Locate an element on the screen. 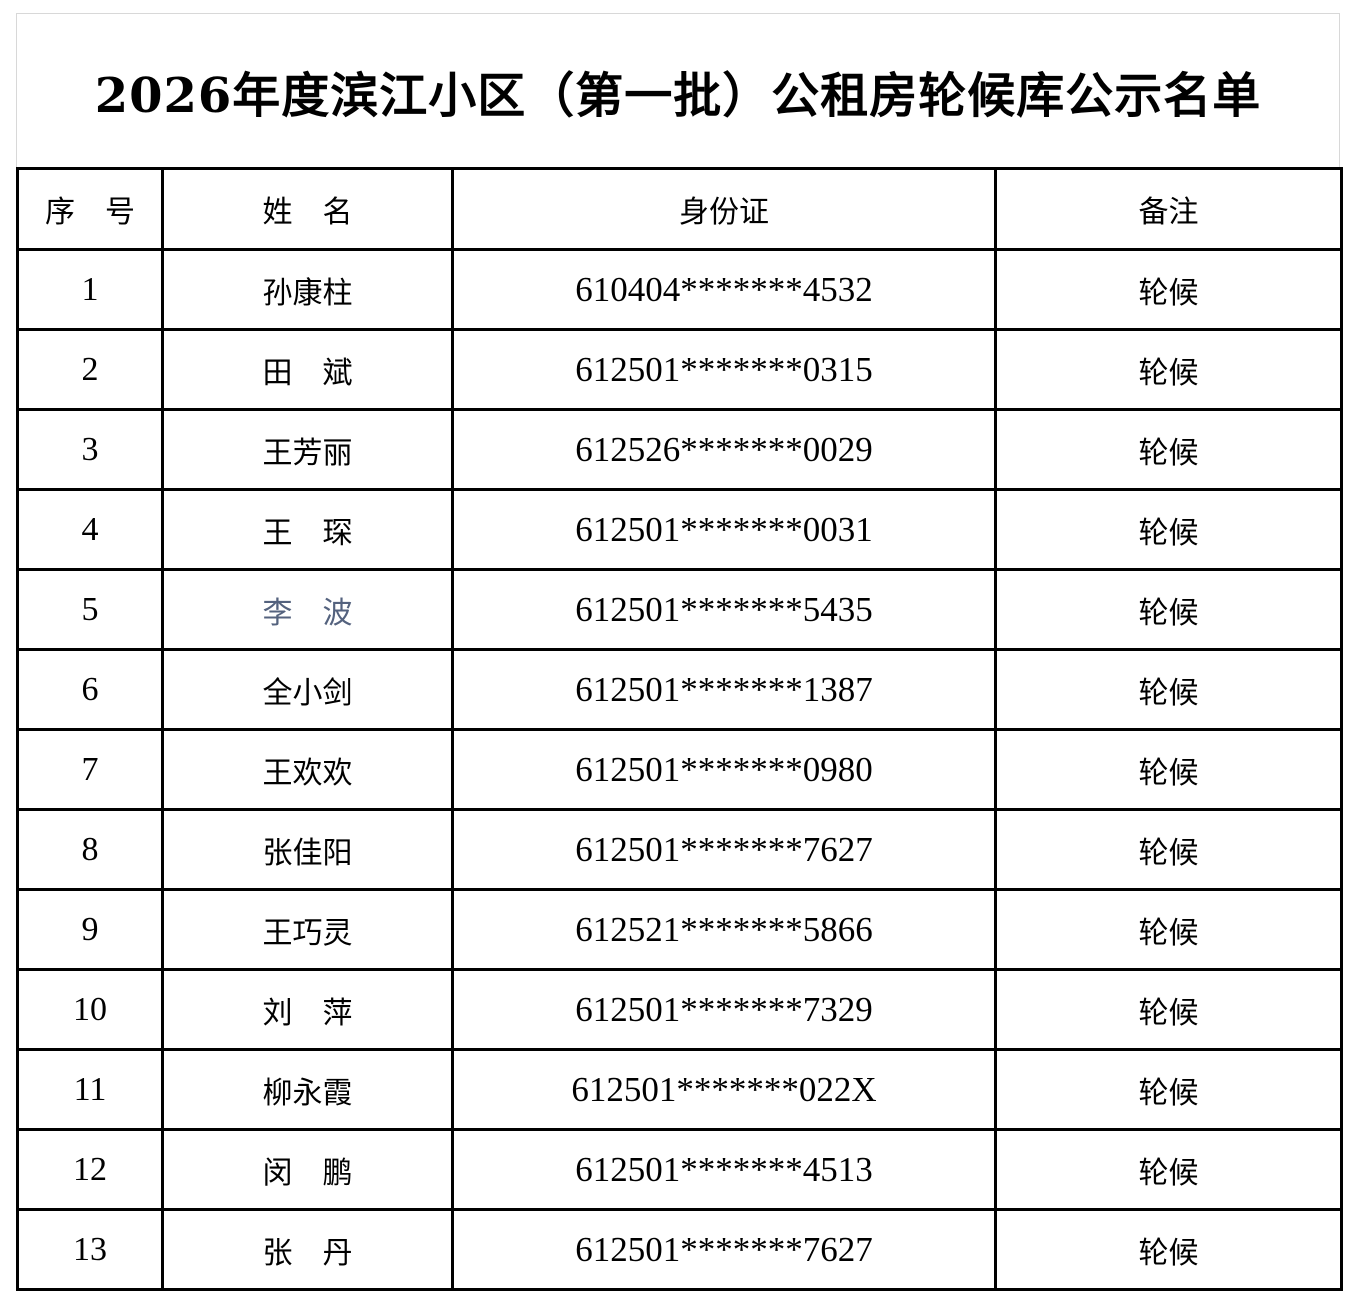  table-row: 5 李 波 612501*******5435 轮候 is located at coordinates (679, 609).